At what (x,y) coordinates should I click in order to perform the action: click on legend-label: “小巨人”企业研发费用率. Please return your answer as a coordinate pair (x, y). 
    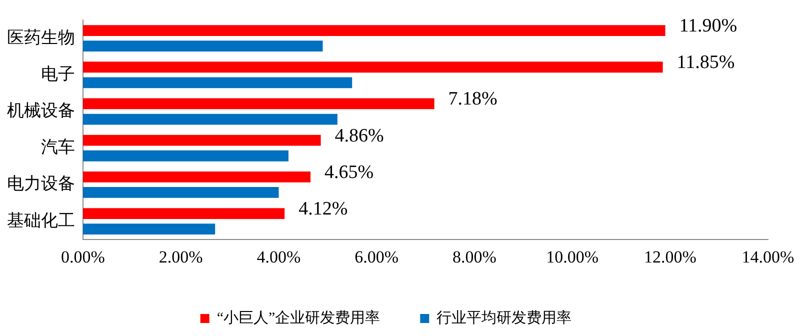
    Looking at the image, I should click on (298, 317).